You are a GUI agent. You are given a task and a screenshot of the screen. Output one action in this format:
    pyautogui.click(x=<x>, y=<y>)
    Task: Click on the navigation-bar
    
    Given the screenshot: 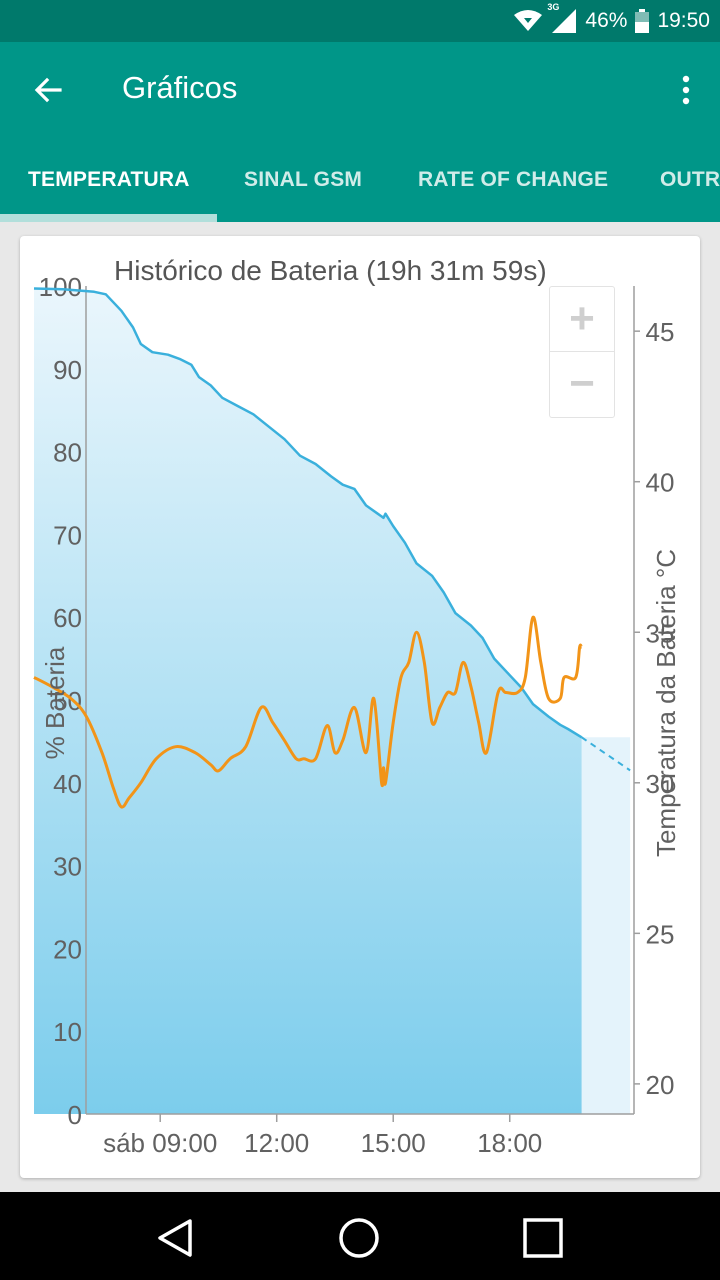 What is the action you would take?
    pyautogui.click(x=360, y=1236)
    